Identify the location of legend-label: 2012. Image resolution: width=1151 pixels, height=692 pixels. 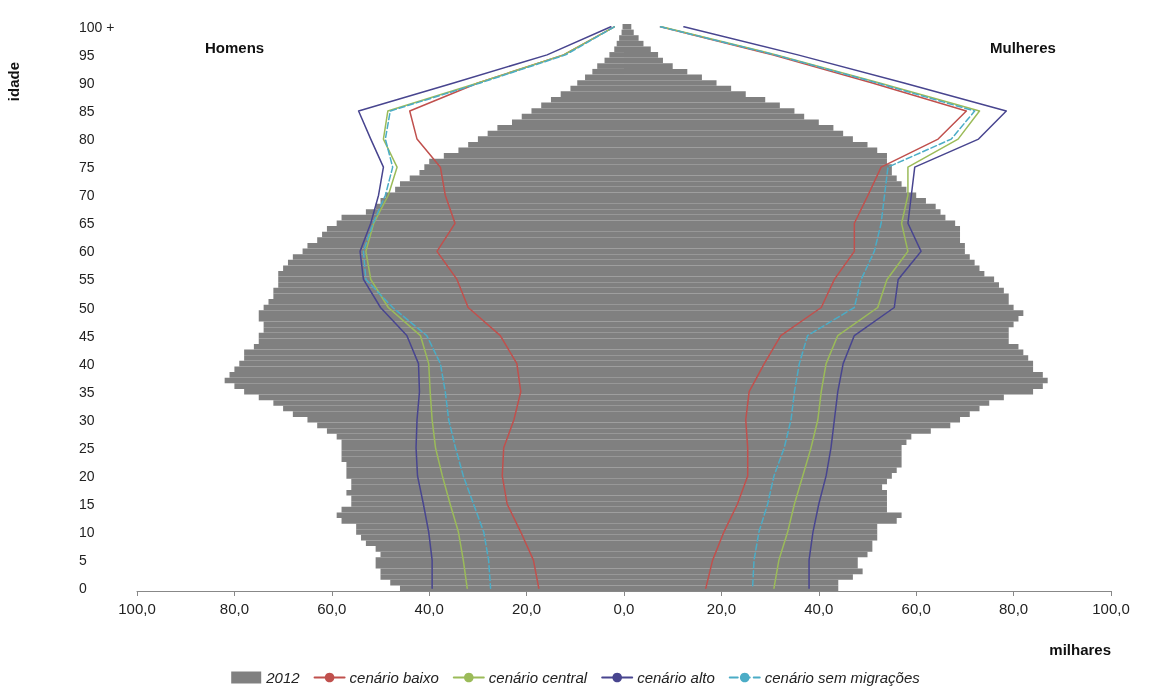
(283, 677).